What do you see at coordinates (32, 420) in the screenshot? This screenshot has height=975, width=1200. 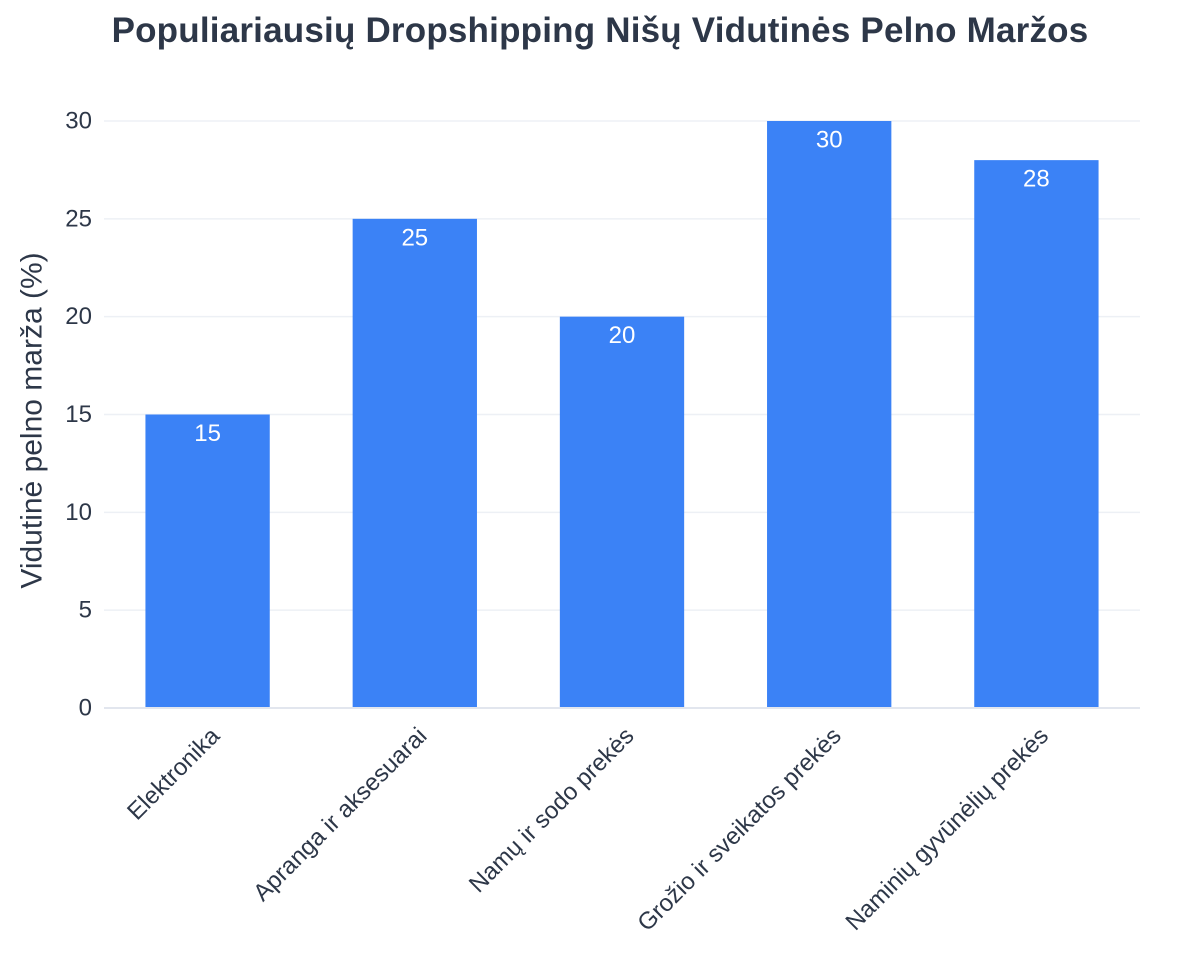 I see `y-axis-title: Vidutinė pelno marža (%)` at bounding box center [32, 420].